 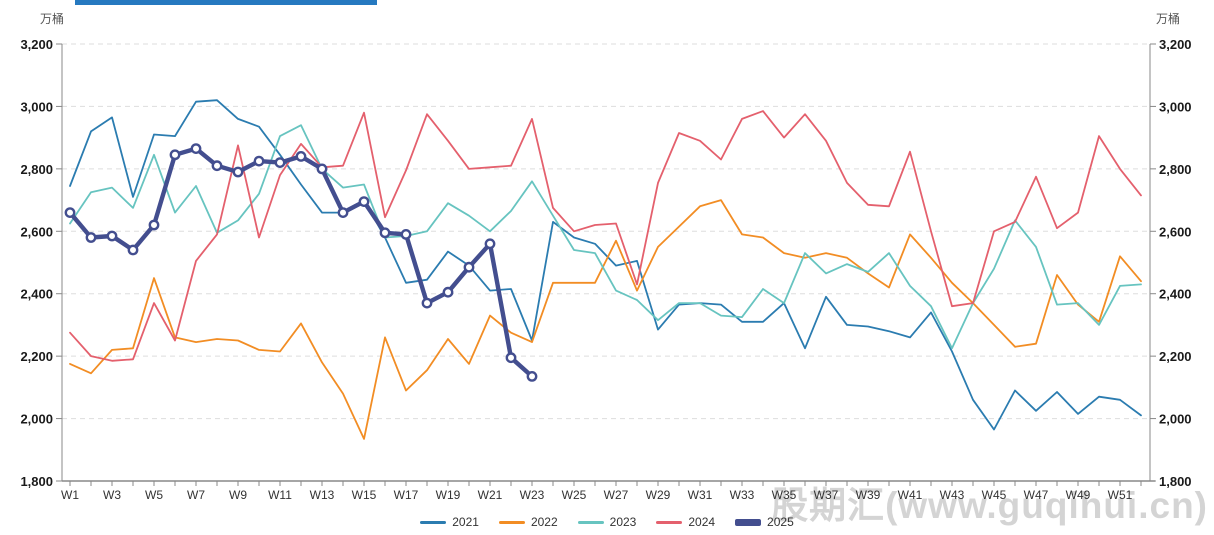 What do you see at coordinates (154, 495) in the screenshot?
I see `x-axis-label: W5` at bounding box center [154, 495].